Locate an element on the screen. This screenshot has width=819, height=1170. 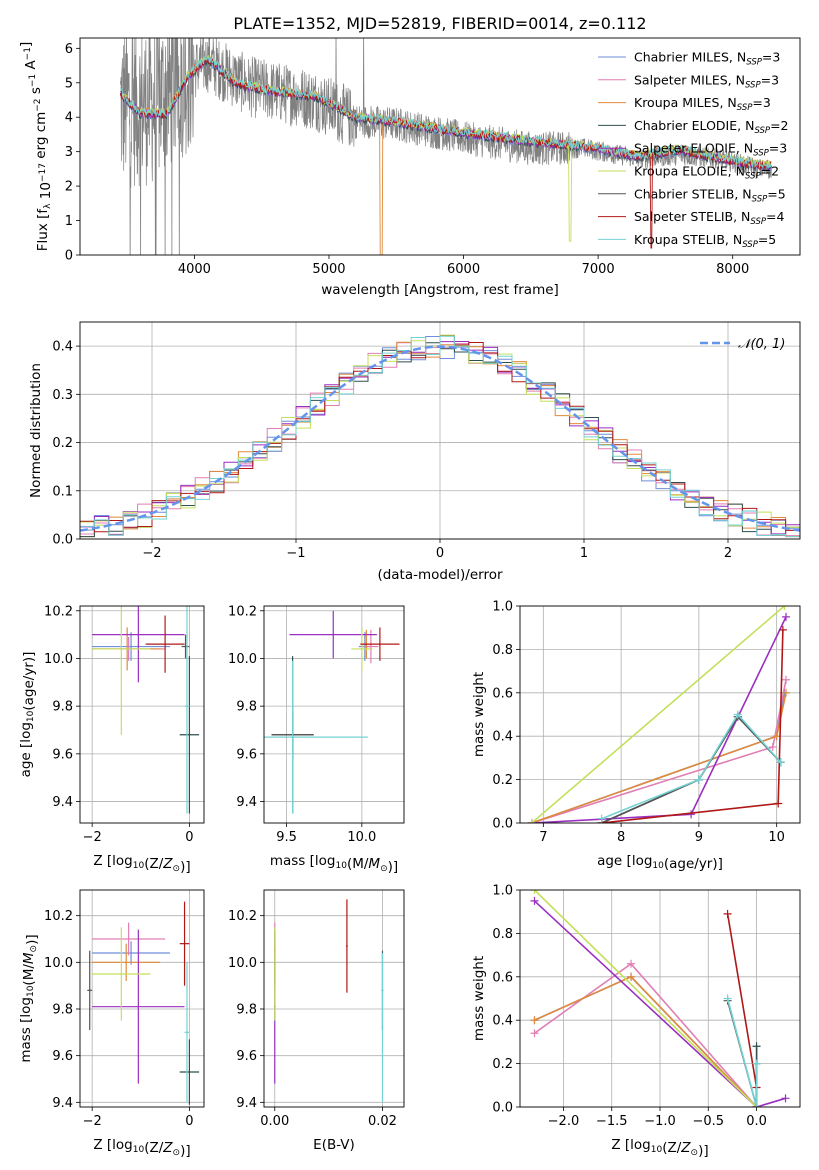
y-axis-label: mass weight is located at coordinates (479, 714).